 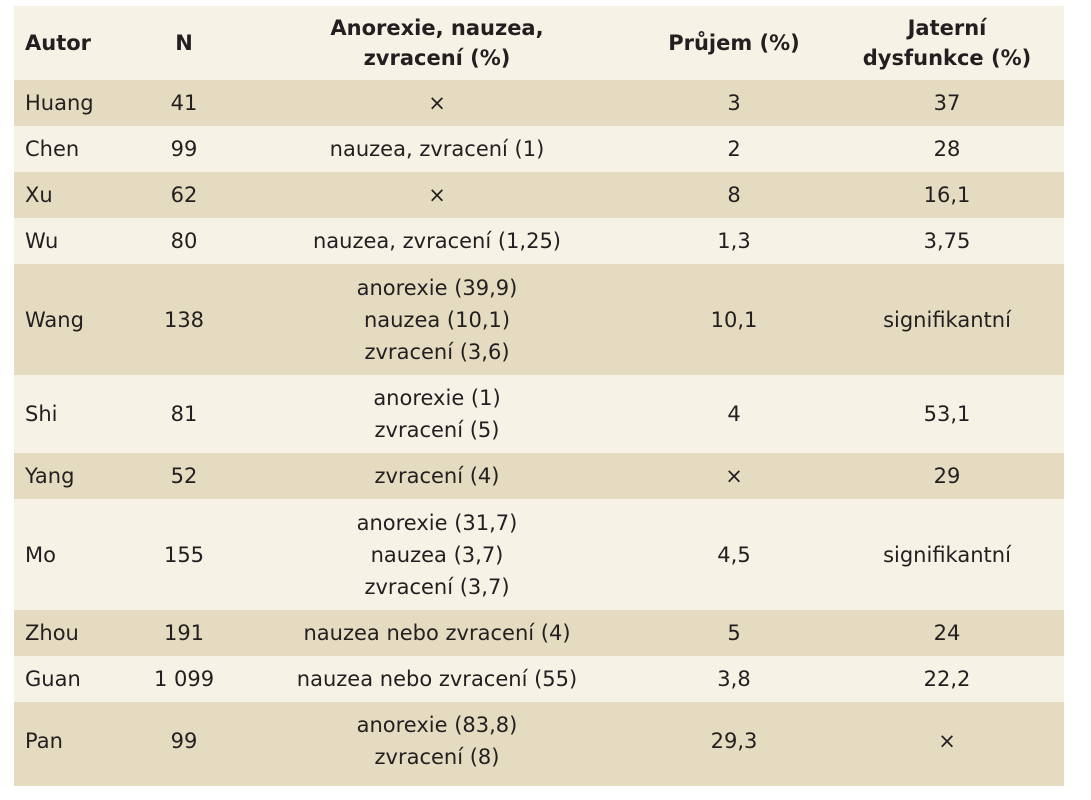 I want to click on cell-autor: Shi, so click(x=41, y=414).